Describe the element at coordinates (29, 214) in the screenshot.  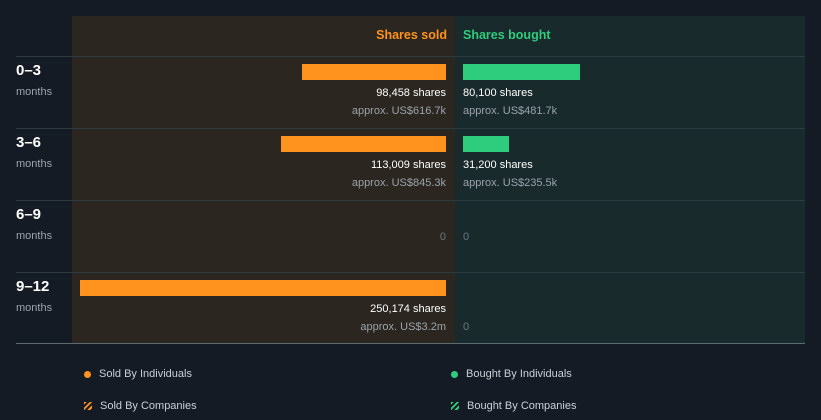
I see `period-label: 6–9` at that location.